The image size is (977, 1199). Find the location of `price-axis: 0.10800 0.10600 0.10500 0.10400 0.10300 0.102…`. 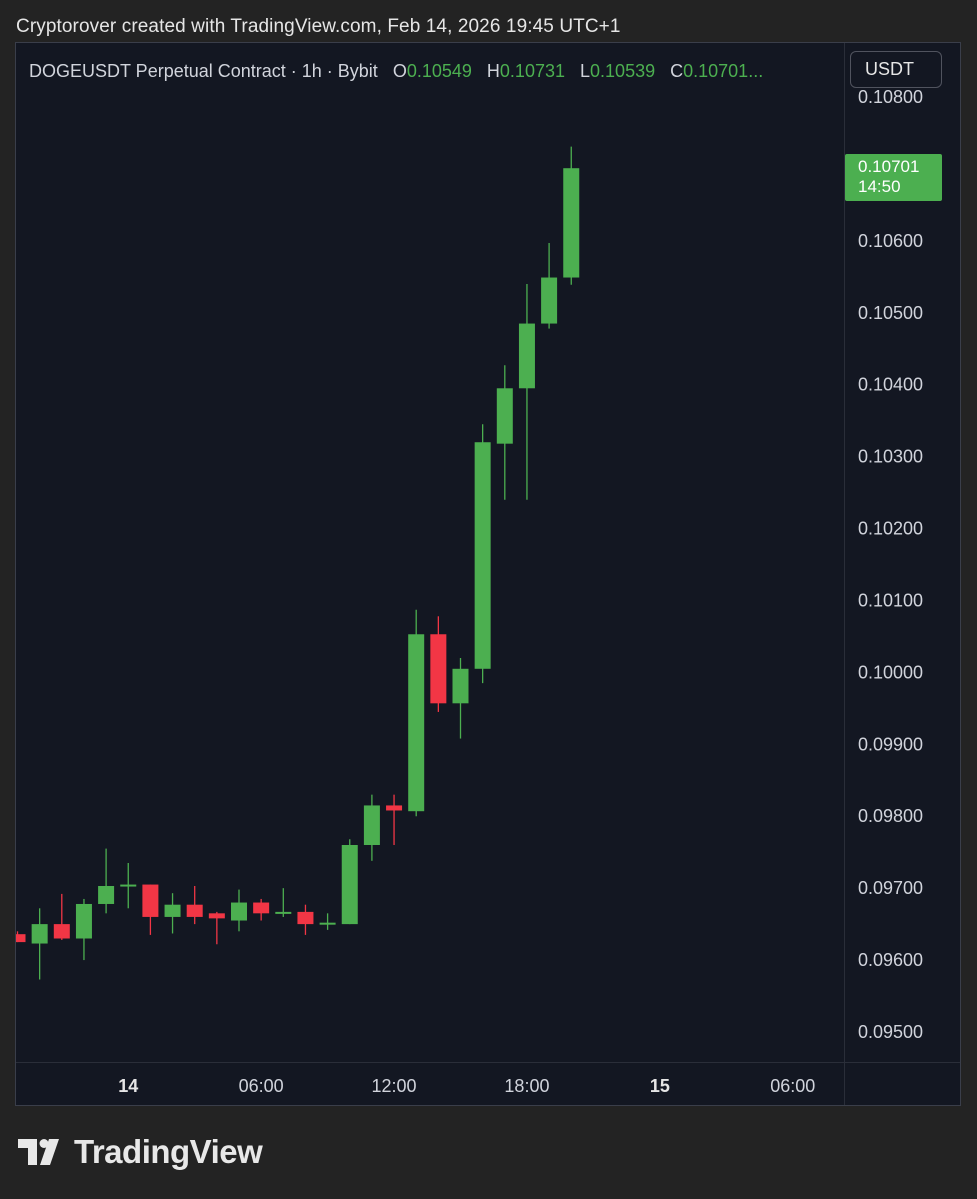

price-axis: 0.10800 0.10600 0.10500 0.10400 0.10300 0.102… is located at coordinates (890, 564).